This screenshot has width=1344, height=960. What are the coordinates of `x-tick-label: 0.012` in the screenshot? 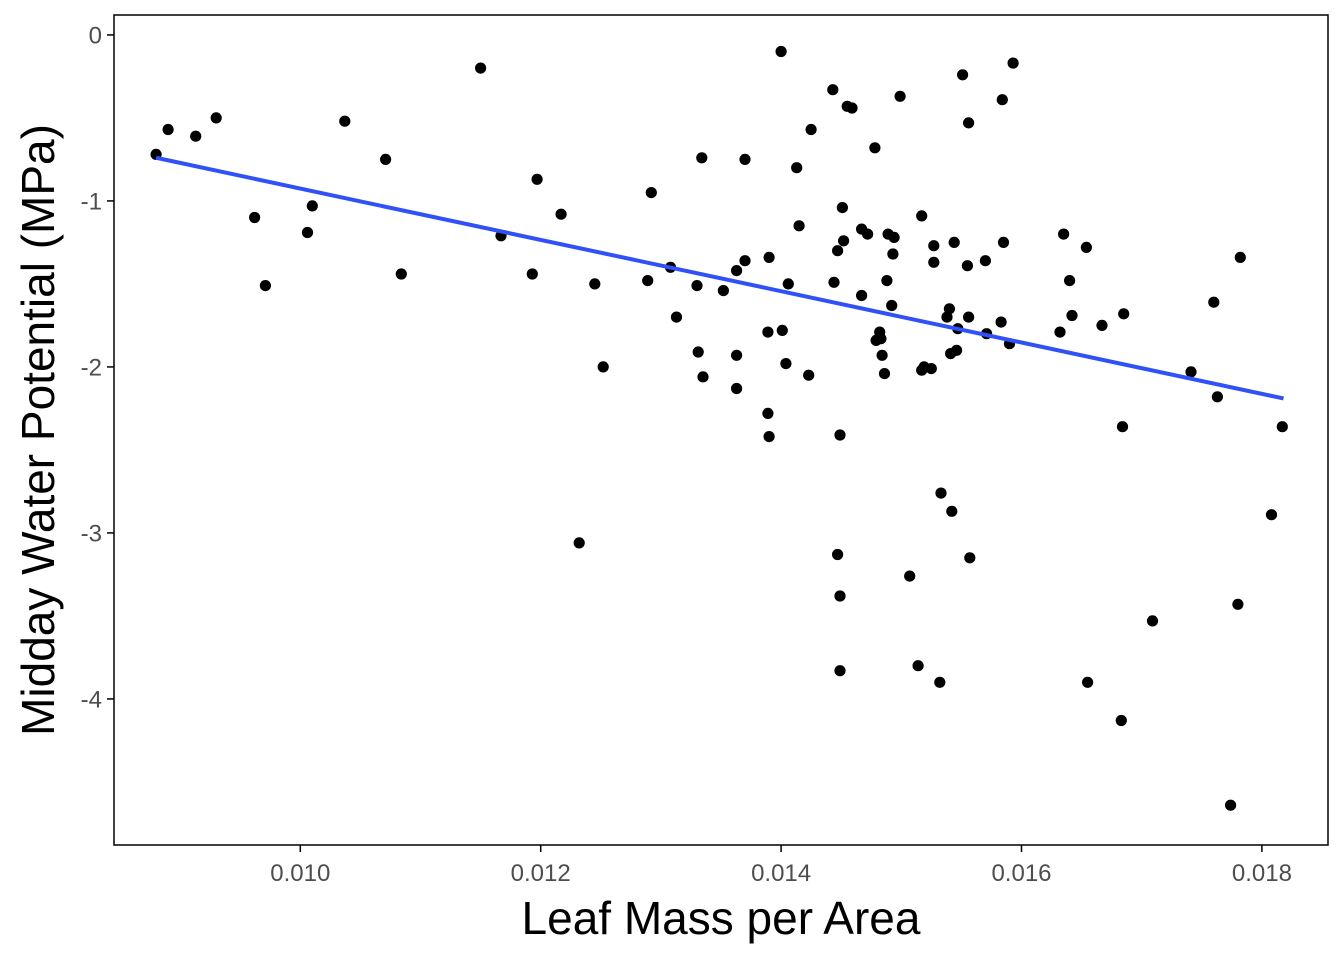 It's located at (541, 873).